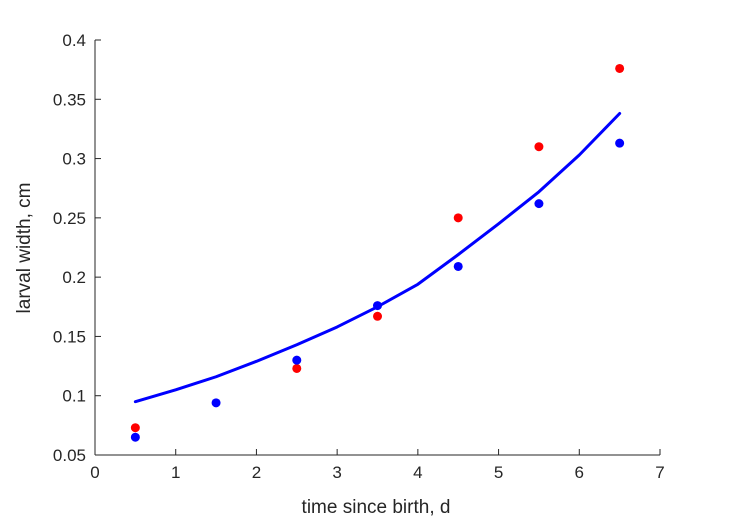 This screenshot has width=729, height=521. Describe the element at coordinates (69, 336) in the screenshot. I see `y-tick-label: 0.15` at that location.